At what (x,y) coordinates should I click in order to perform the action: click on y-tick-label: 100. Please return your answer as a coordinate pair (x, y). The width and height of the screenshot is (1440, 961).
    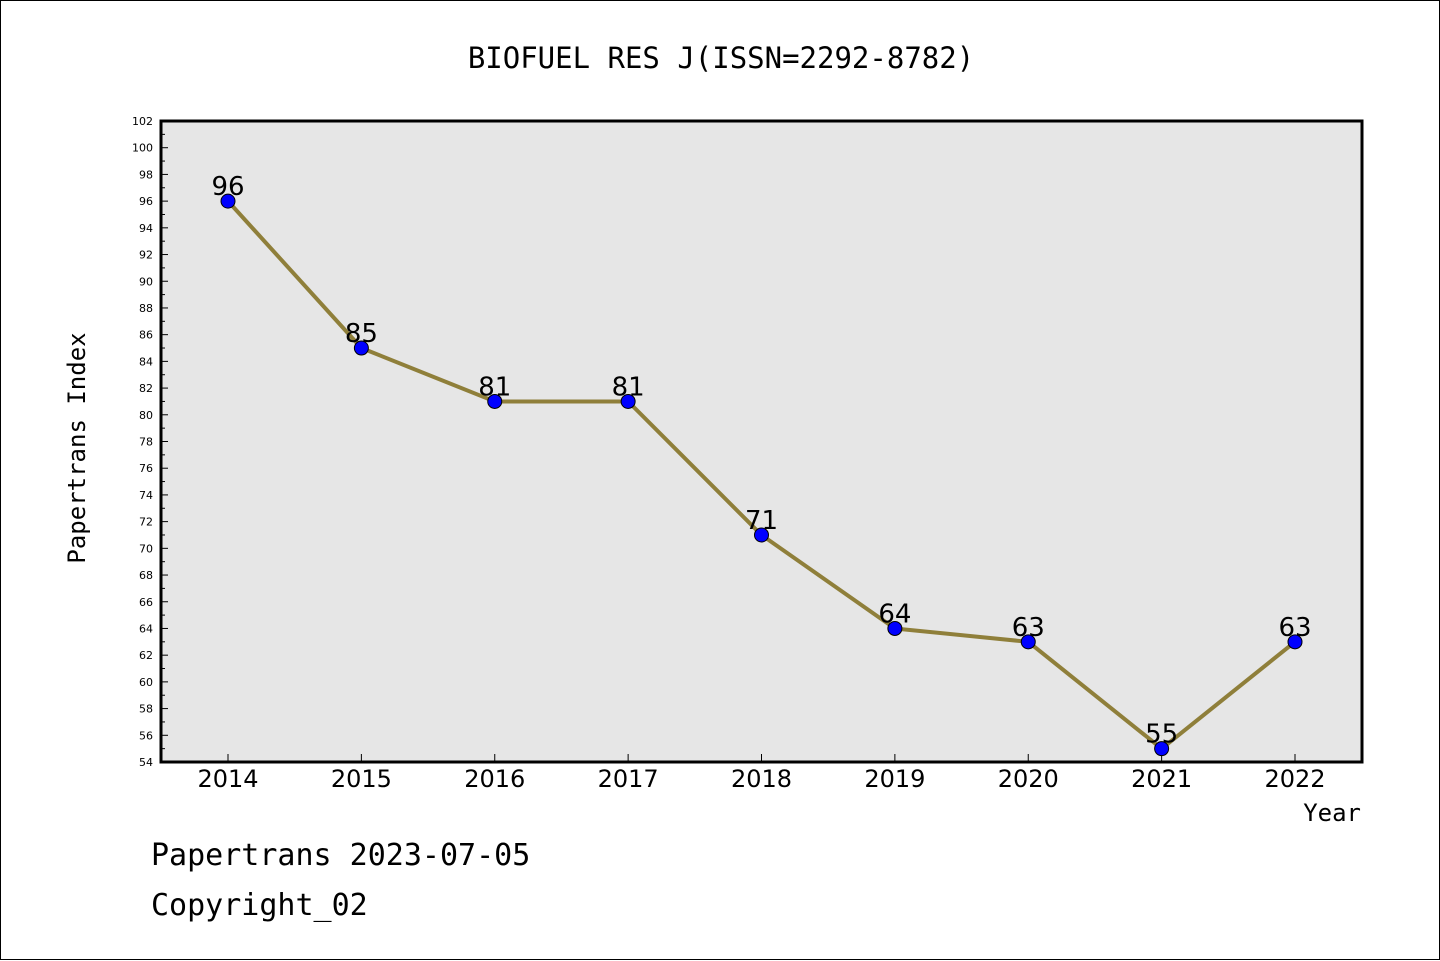
    Looking at the image, I should click on (142, 148).